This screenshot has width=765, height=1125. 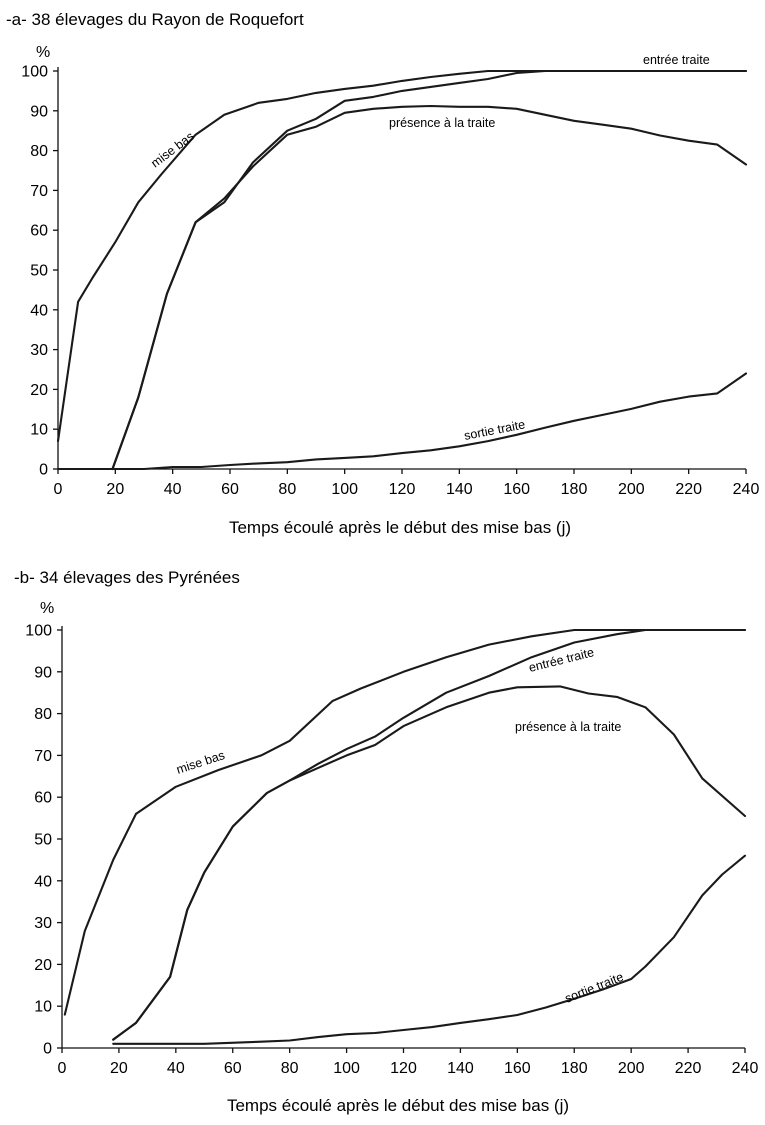 What do you see at coordinates (127, 577) in the screenshot?
I see `chart-b-title: -b- 34 élevages des Pyrénées` at bounding box center [127, 577].